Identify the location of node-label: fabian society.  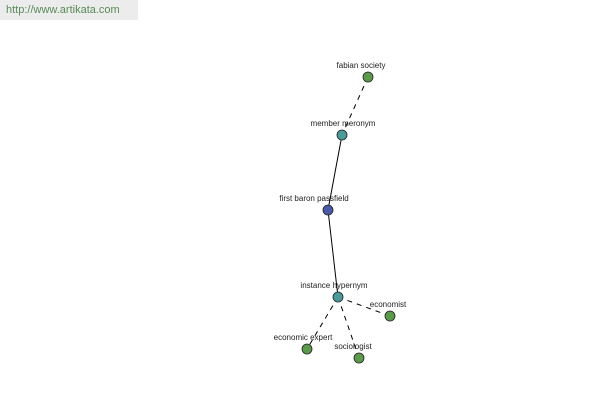
(361, 65).